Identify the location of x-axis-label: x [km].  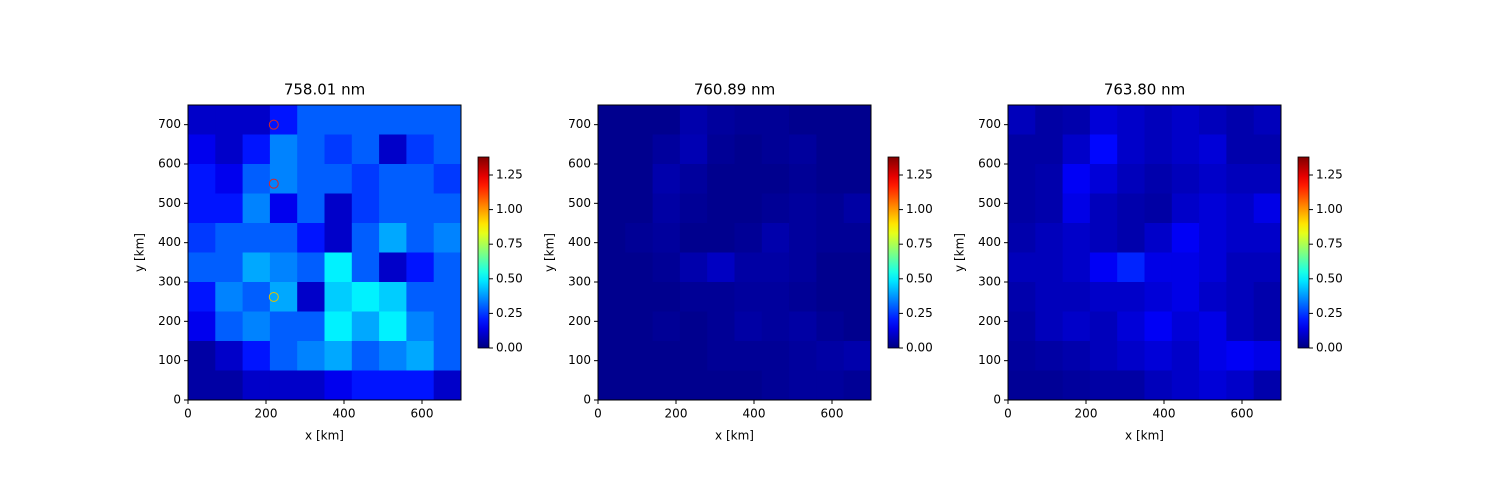
(734, 436).